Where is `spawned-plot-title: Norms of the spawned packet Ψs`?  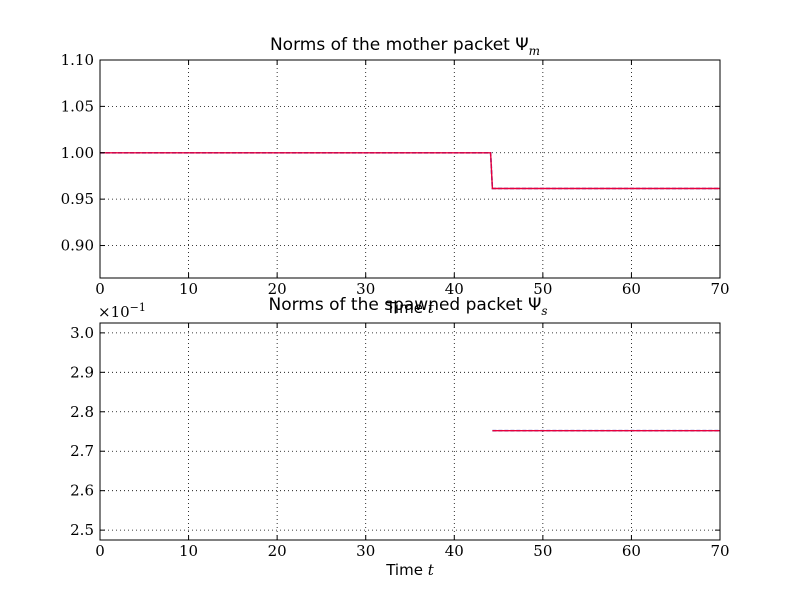
spawned-plot-title: Norms of the spawned packet Ψs is located at coordinates (408, 306).